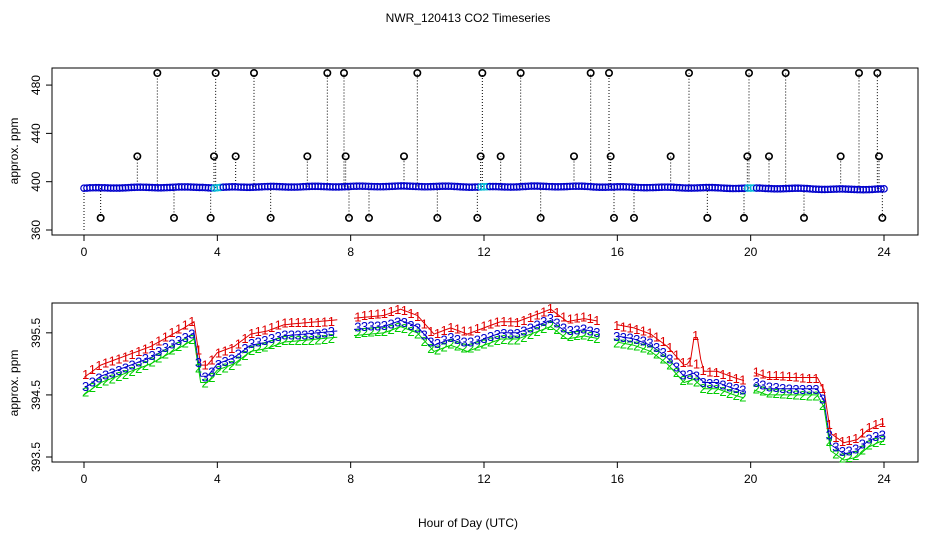 Image resolution: width=936 pixels, height=540 pixels. Describe the element at coordinates (751, 252) in the screenshot. I see `top-x-tick-label: 20` at that location.